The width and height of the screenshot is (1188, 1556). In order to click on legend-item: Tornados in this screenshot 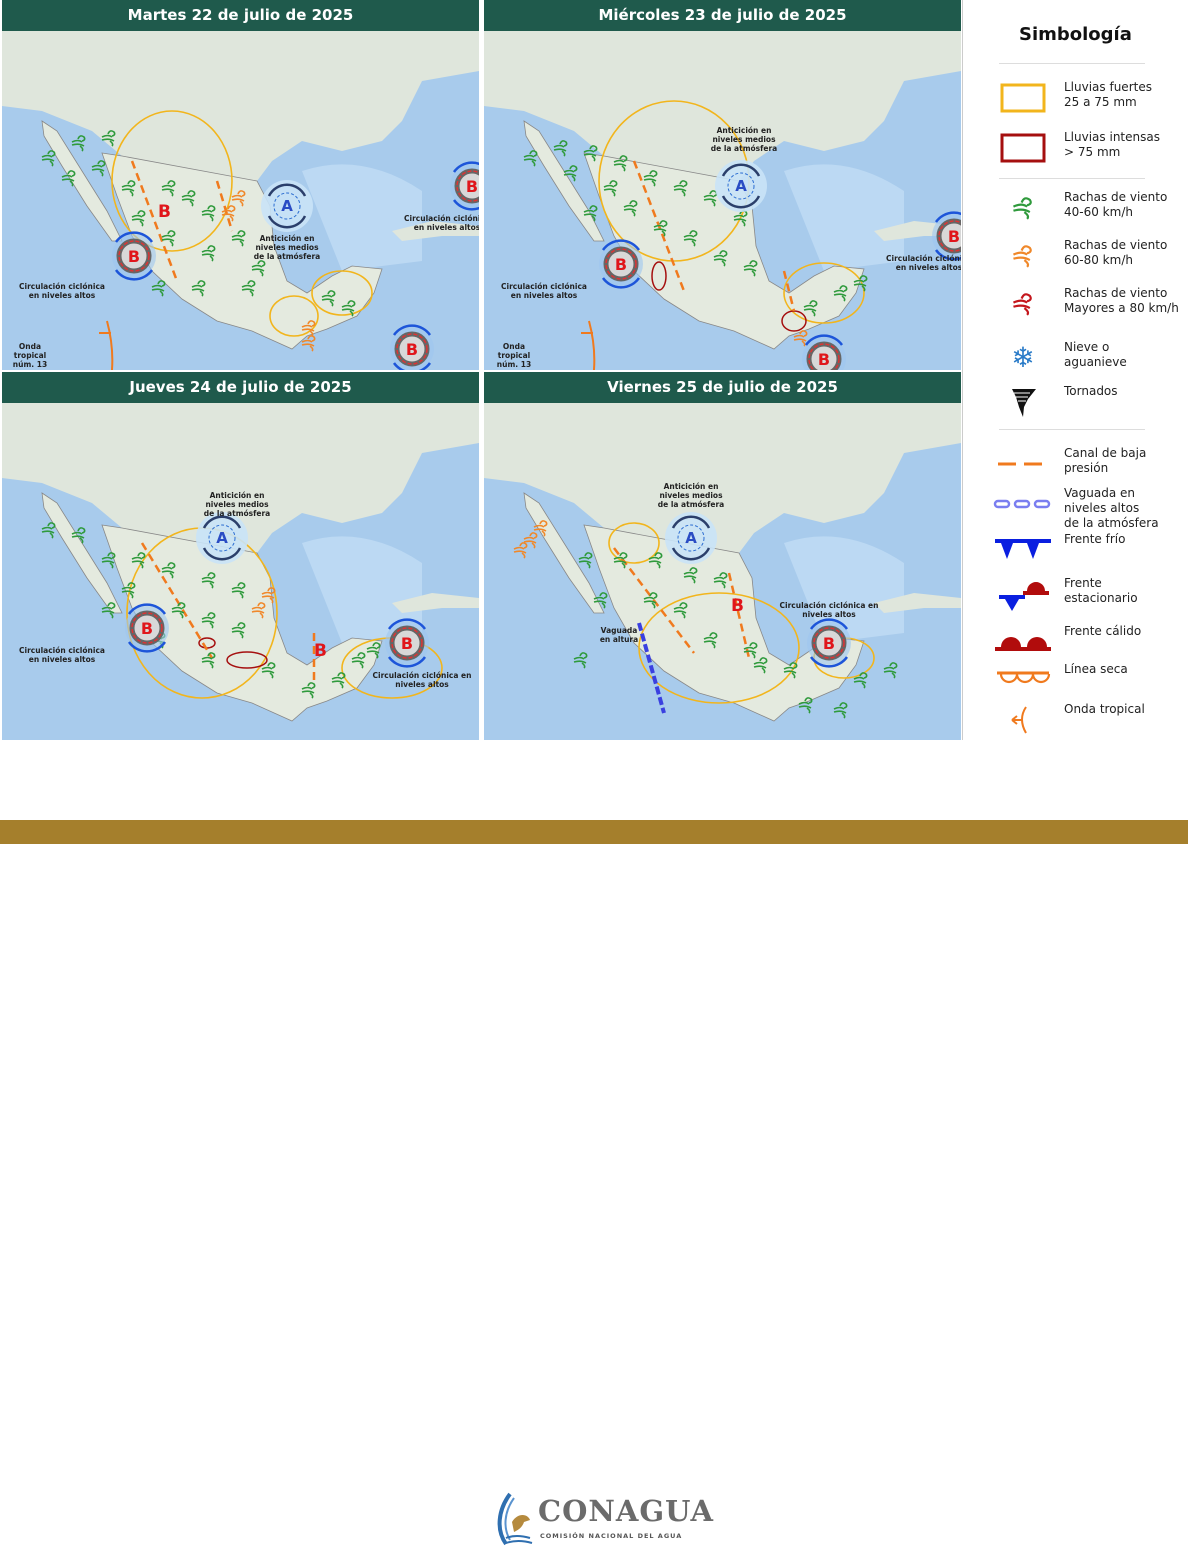, I will do `click(1075, 404)`.